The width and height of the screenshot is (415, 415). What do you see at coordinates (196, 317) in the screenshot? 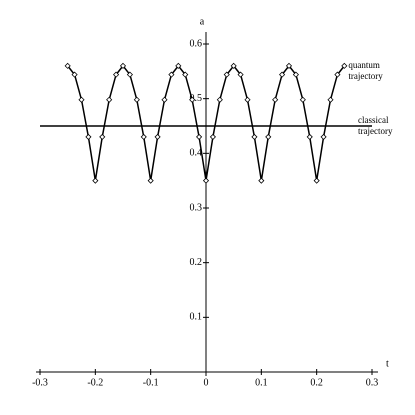
I see `y-tick-label: 0.1` at bounding box center [196, 317].